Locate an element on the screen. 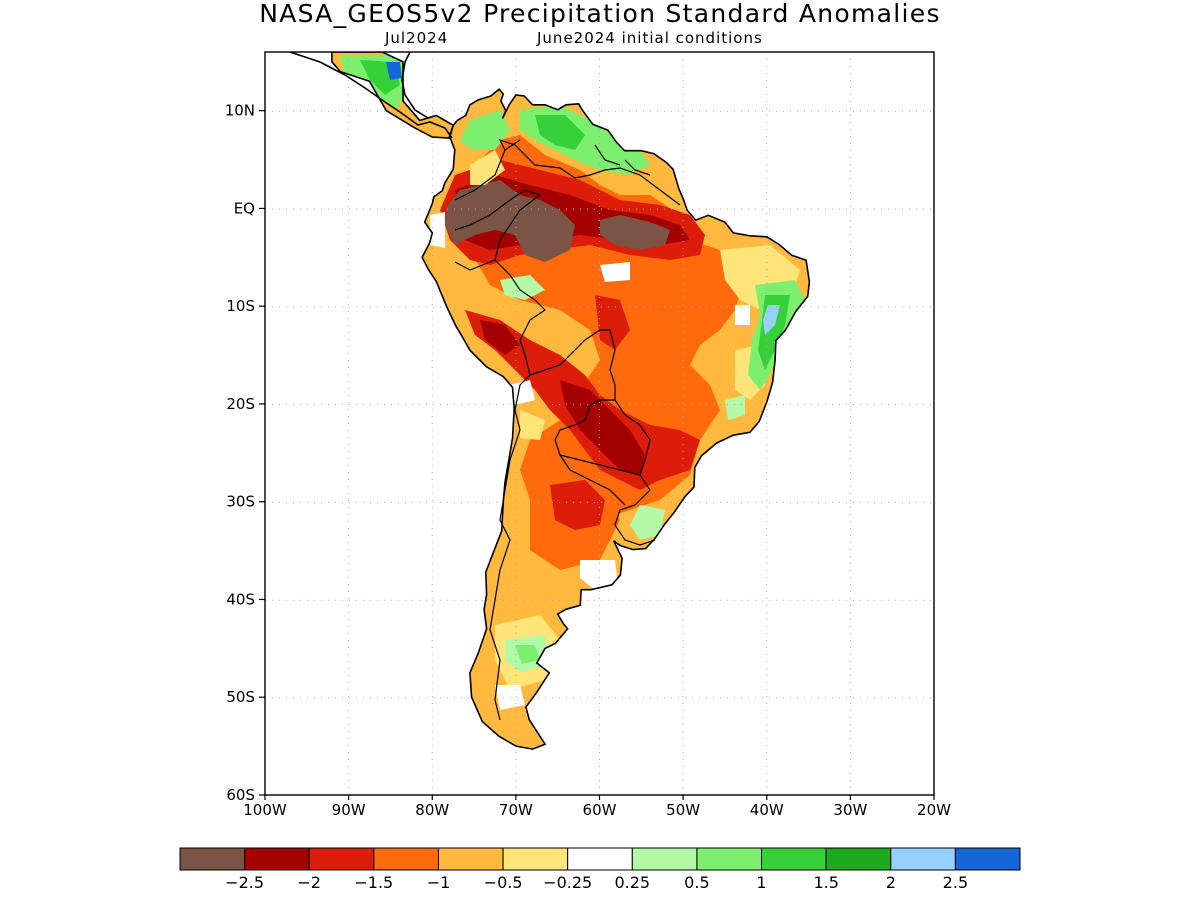 The width and height of the screenshot is (1200, 900). lat-tick-label: 60S is located at coordinates (240, 795).